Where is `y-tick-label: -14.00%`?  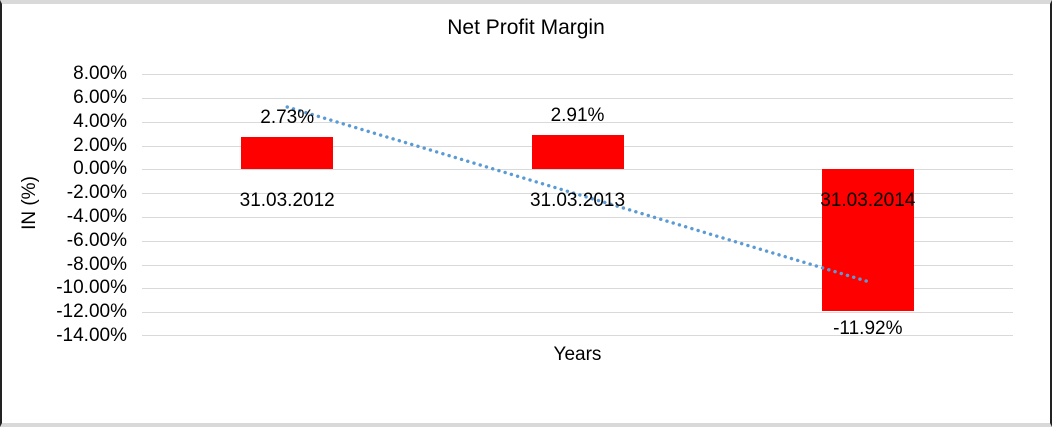 y-tick-label: -14.00% is located at coordinates (91, 335).